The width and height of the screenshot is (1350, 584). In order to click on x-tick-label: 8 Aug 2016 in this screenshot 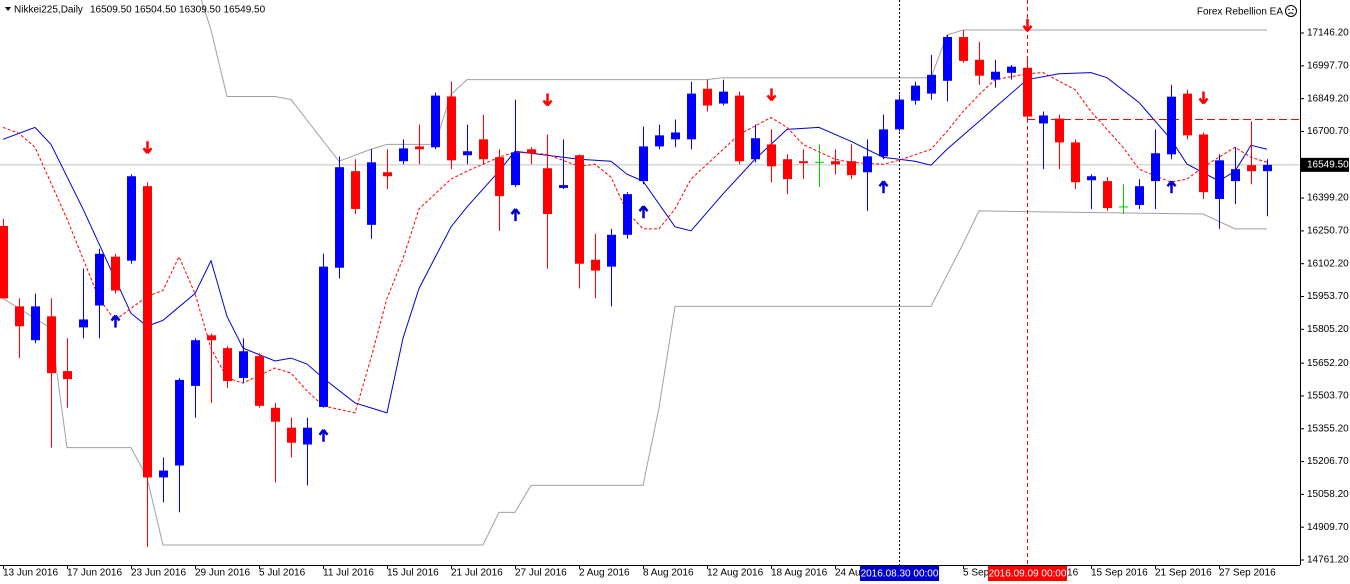, I will do `click(668, 573)`.